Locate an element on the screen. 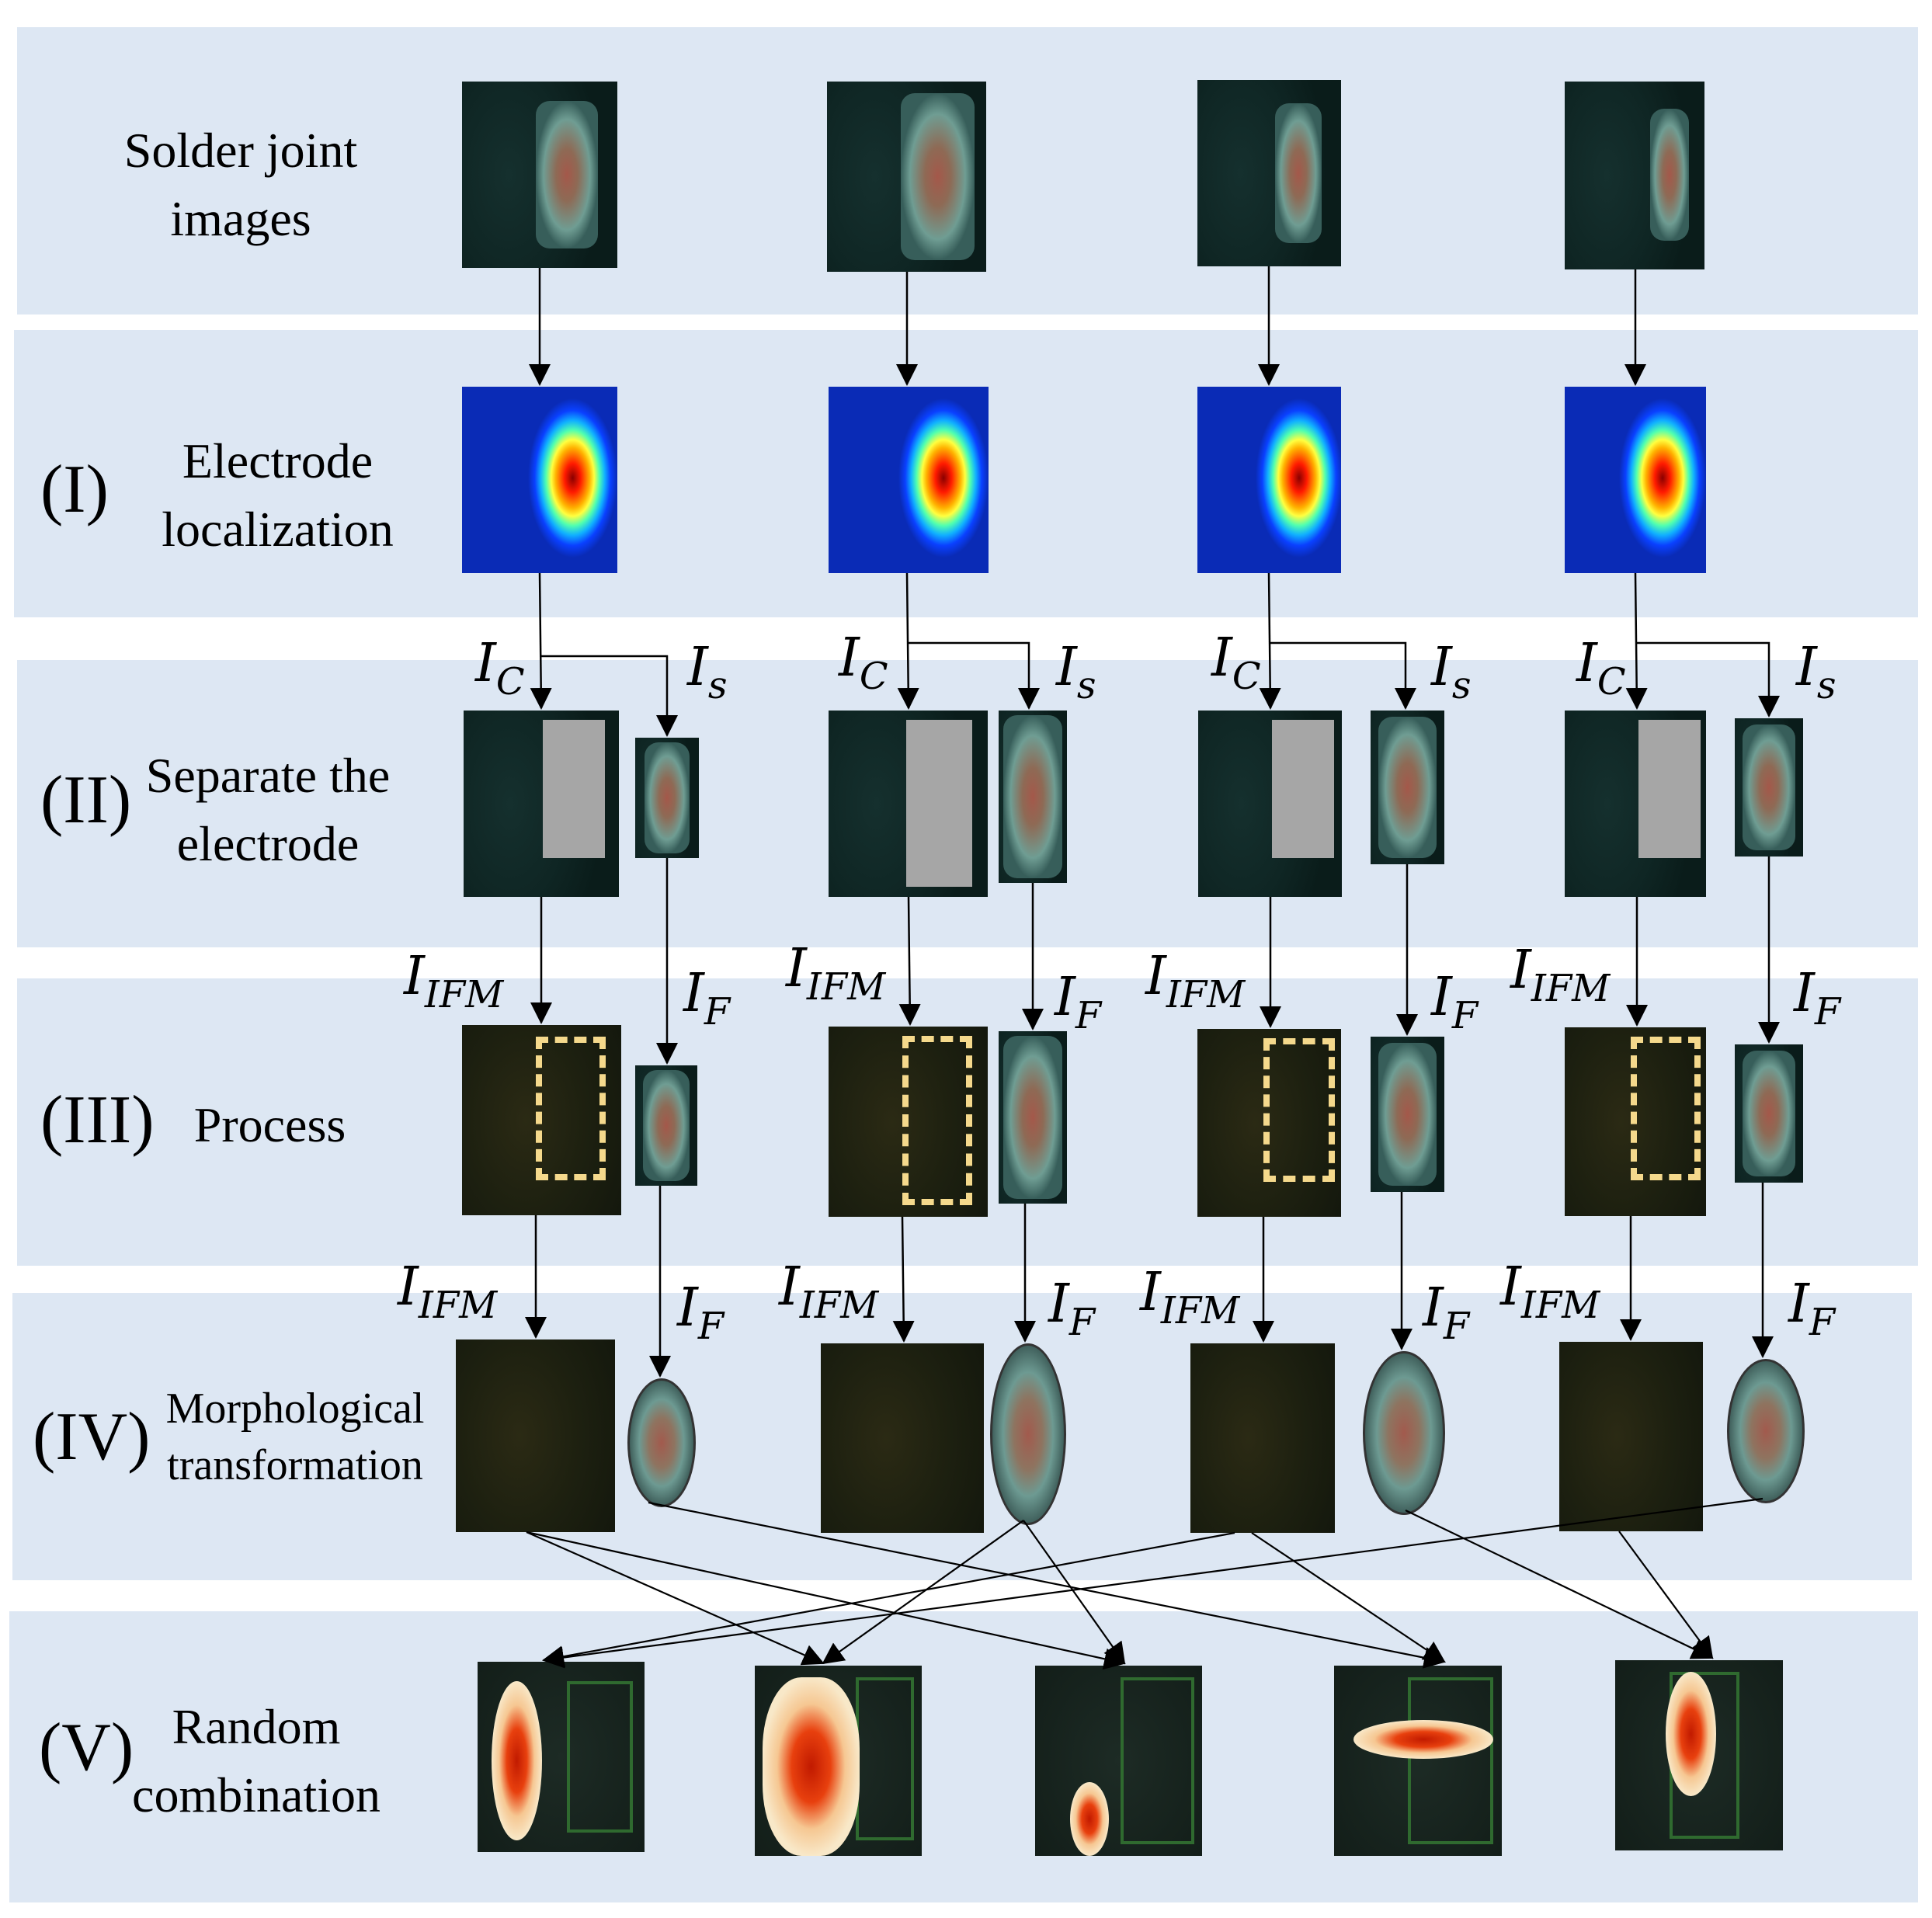 The image size is (1932, 1918). var-if-morph-3: IF is located at coordinates (1446, 1313).